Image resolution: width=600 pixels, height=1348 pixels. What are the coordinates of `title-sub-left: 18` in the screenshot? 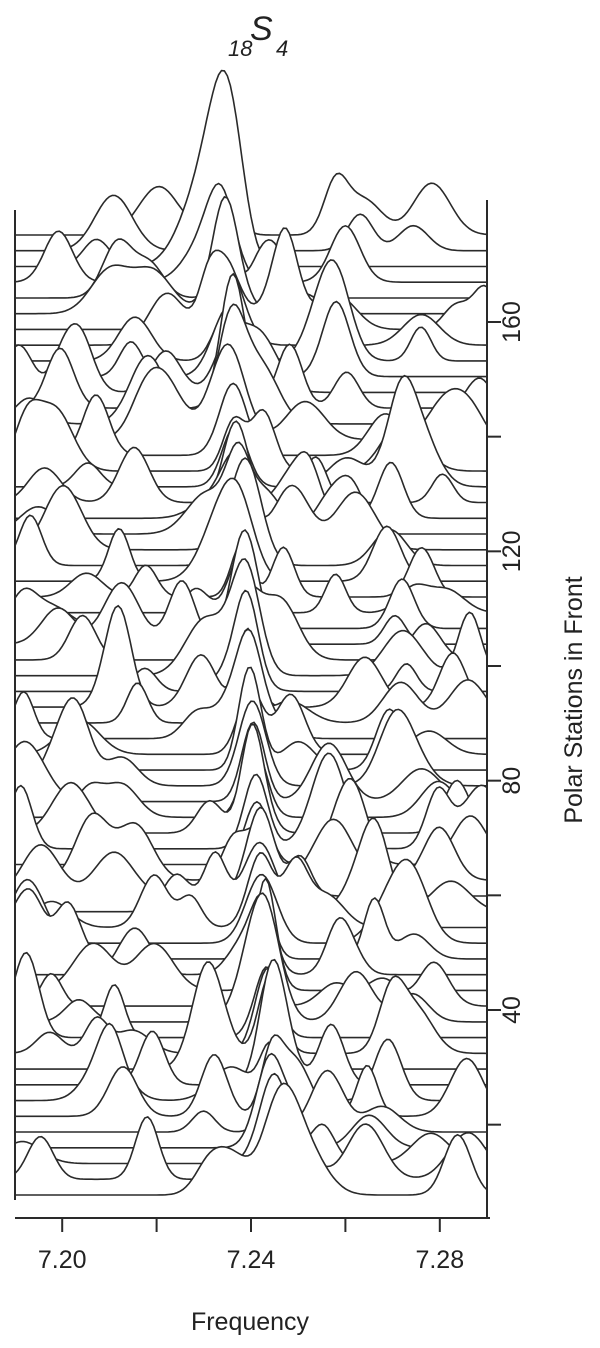 It's located at (240, 48).